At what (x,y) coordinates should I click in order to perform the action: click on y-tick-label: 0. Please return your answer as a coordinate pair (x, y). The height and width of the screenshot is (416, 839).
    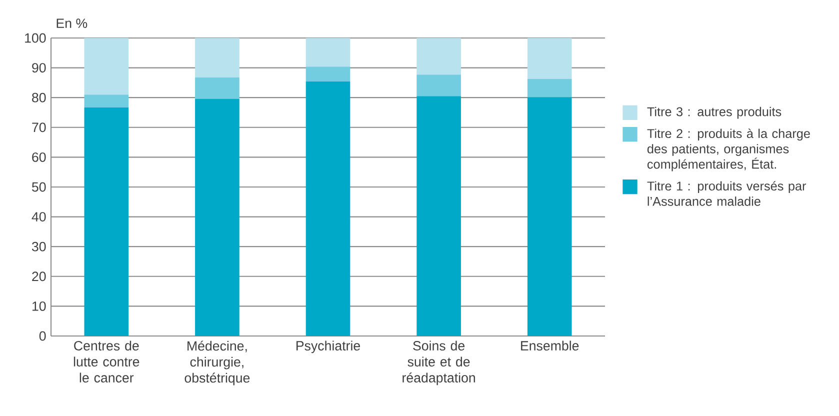
    Looking at the image, I should click on (42, 336).